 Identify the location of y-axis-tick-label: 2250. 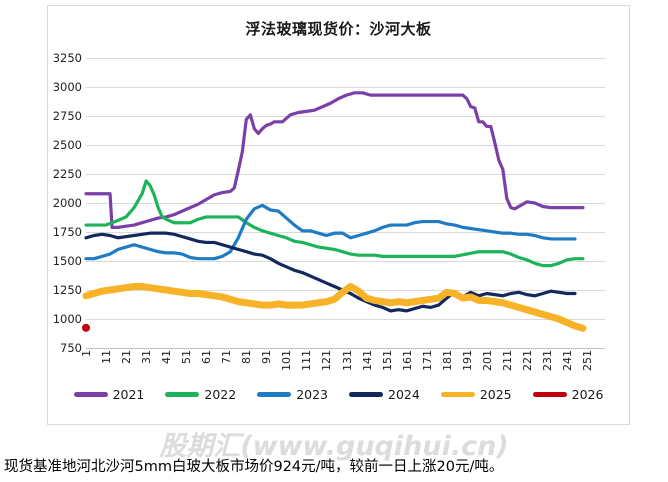
(67, 174).